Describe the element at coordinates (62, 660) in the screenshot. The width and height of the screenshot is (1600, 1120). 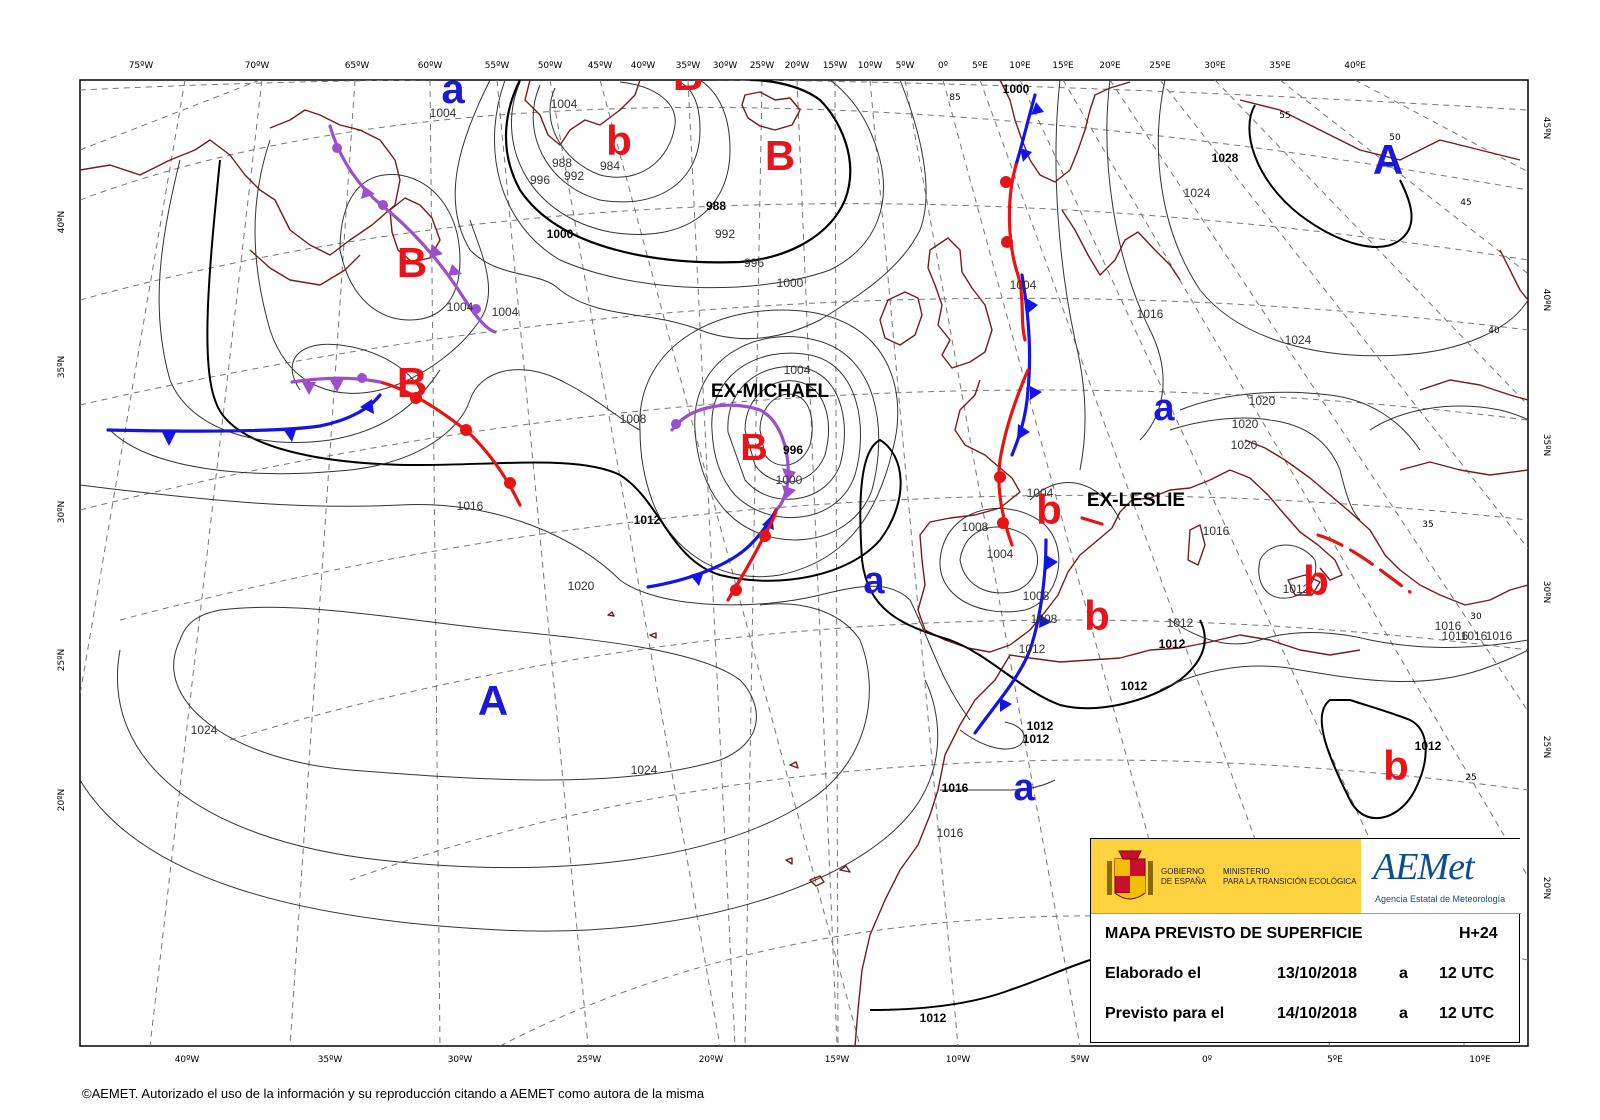
I see `left-lat-label: 25ºN` at that location.